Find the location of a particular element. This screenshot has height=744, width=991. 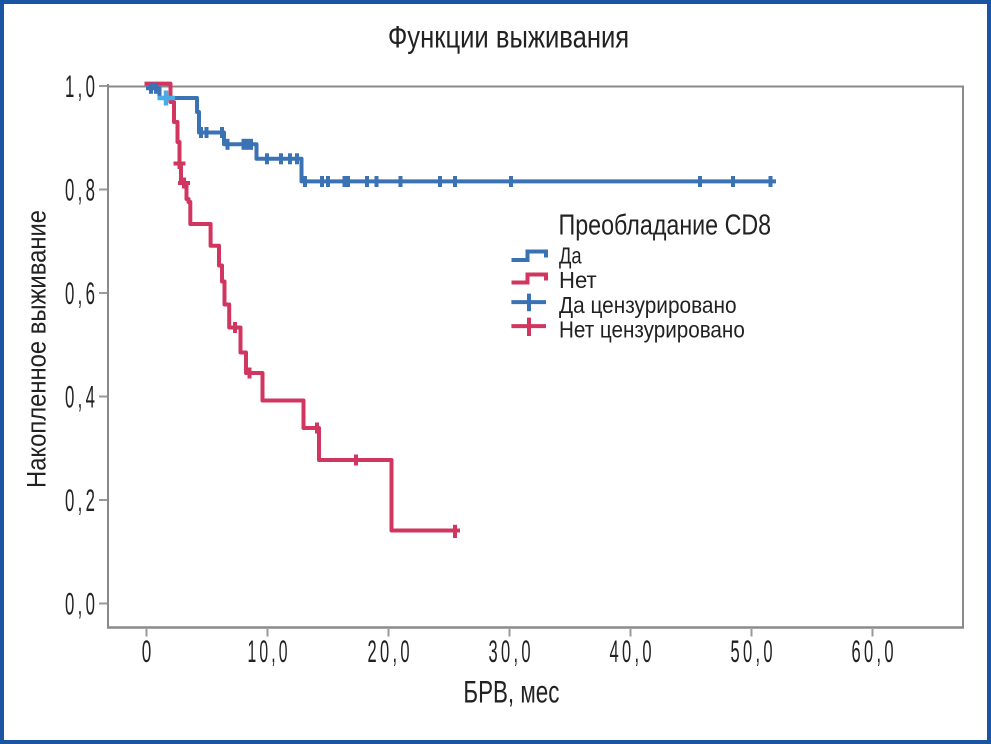

svg-text: 2 0 , 0 is located at coordinates (389, 651).